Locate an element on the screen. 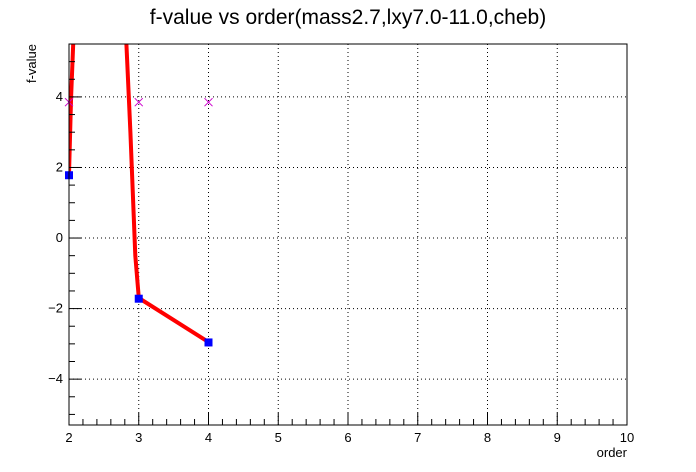 The width and height of the screenshot is (696, 472). series-curve is located at coordinates (139, 194).